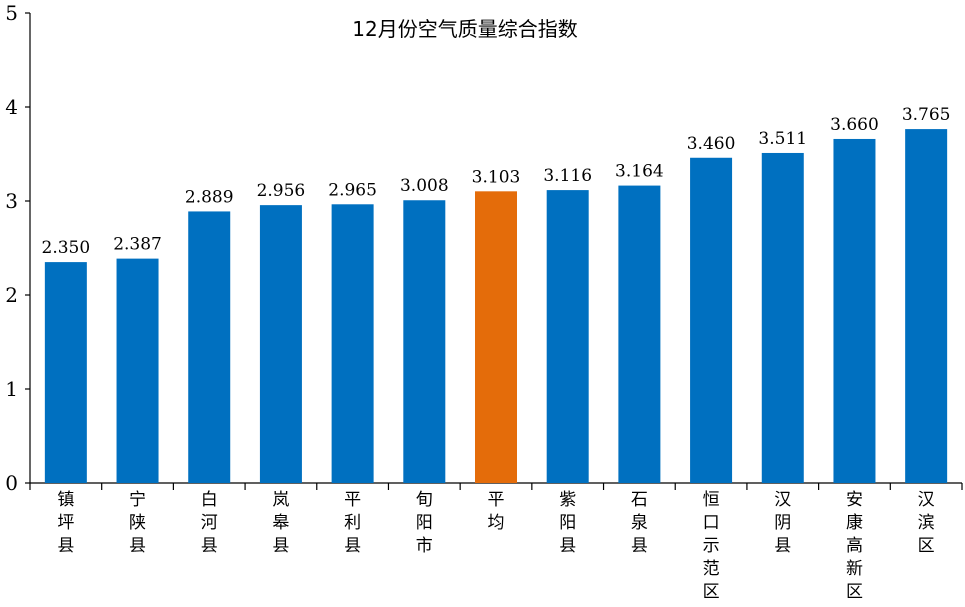 The image size is (965, 607). Describe the element at coordinates (11, 107) in the screenshot. I see `y-tick-label: 4` at that location.